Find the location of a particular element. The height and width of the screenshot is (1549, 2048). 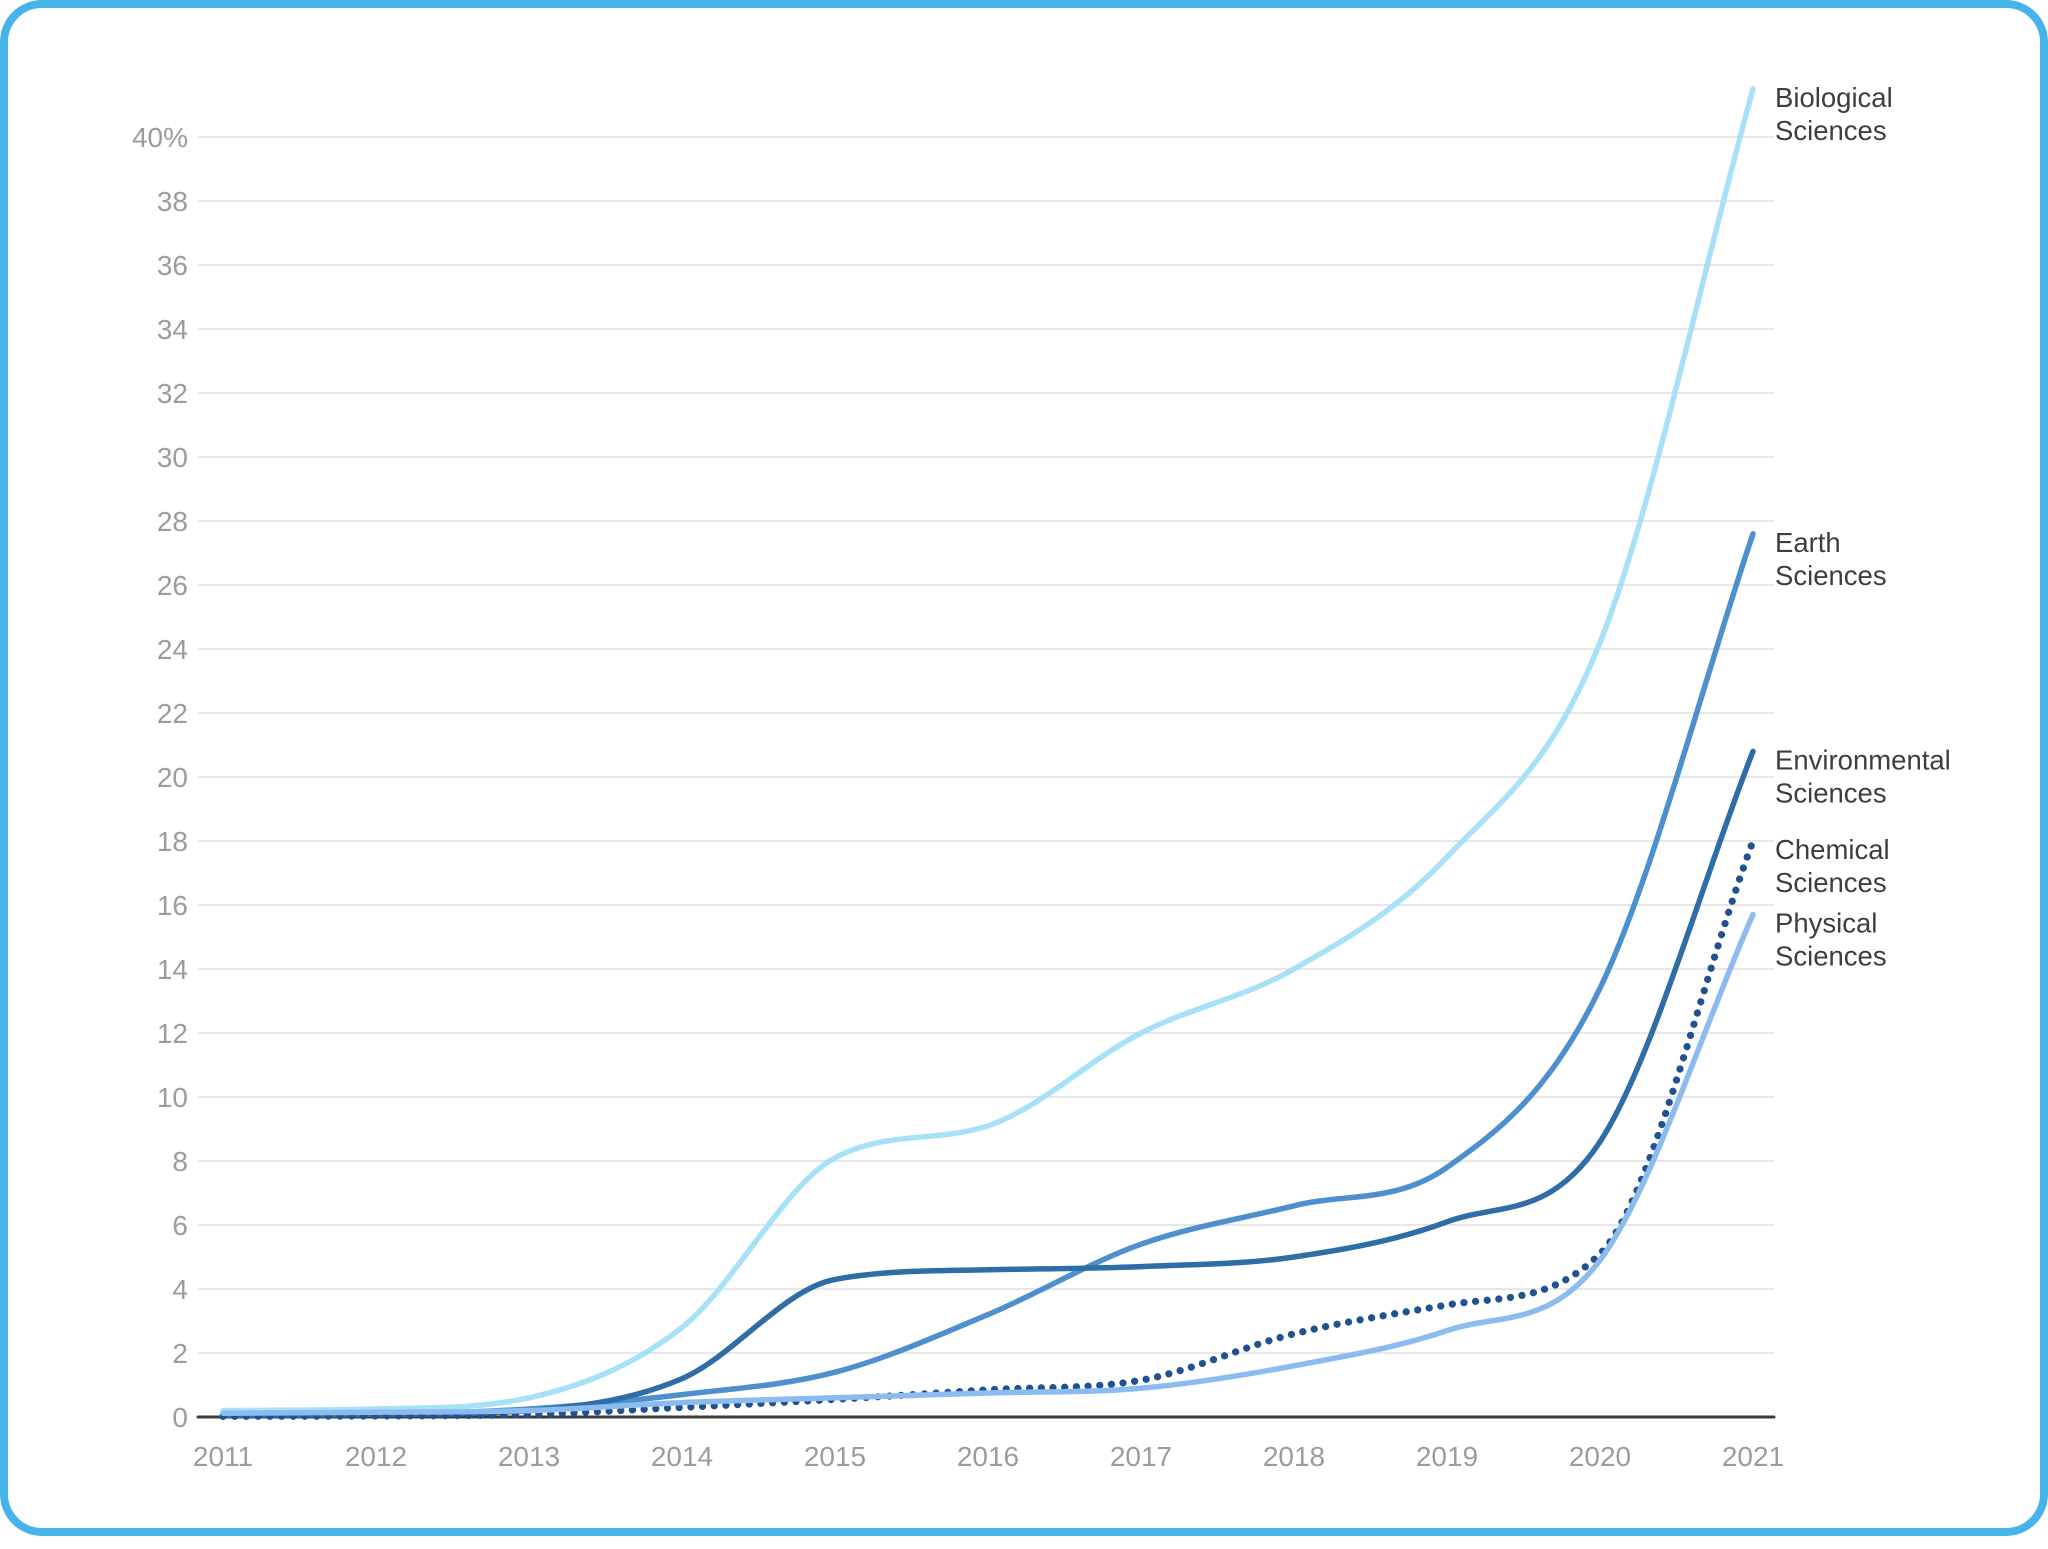

y-tick-label: 26 is located at coordinates (172, 585).